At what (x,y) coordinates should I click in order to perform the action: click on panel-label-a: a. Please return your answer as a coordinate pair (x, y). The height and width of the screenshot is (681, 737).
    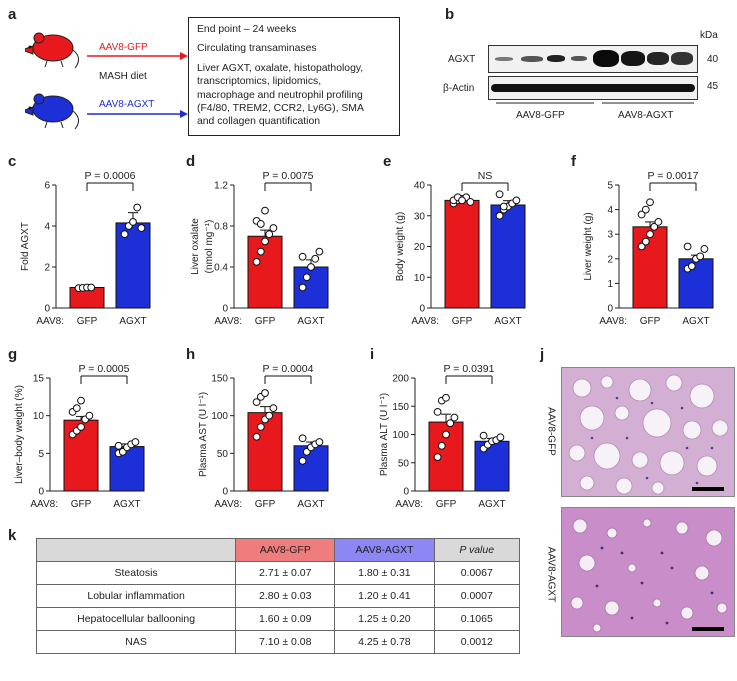
    Looking at the image, I should click on (12, 14).